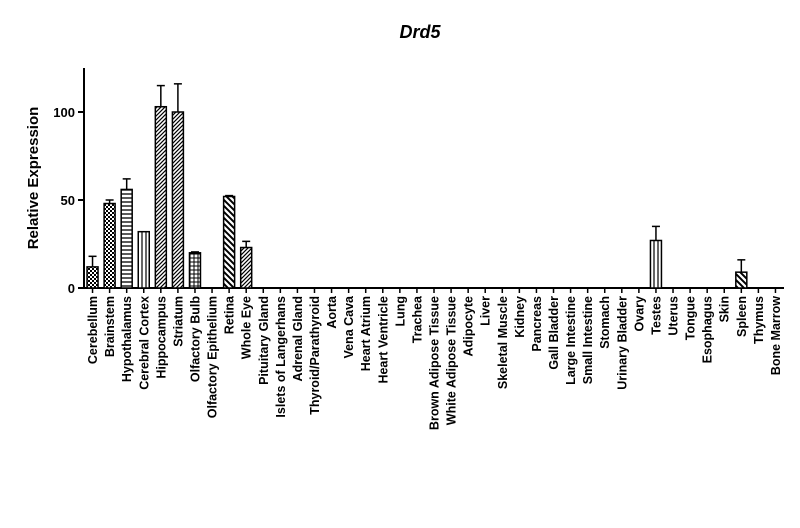 Image resolution: width=800 pixels, height=528 pixels. What do you see at coordinates (639, 313) in the screenshot?
I see `x-tick-label: Ovary` at bounding box center [639, 313].